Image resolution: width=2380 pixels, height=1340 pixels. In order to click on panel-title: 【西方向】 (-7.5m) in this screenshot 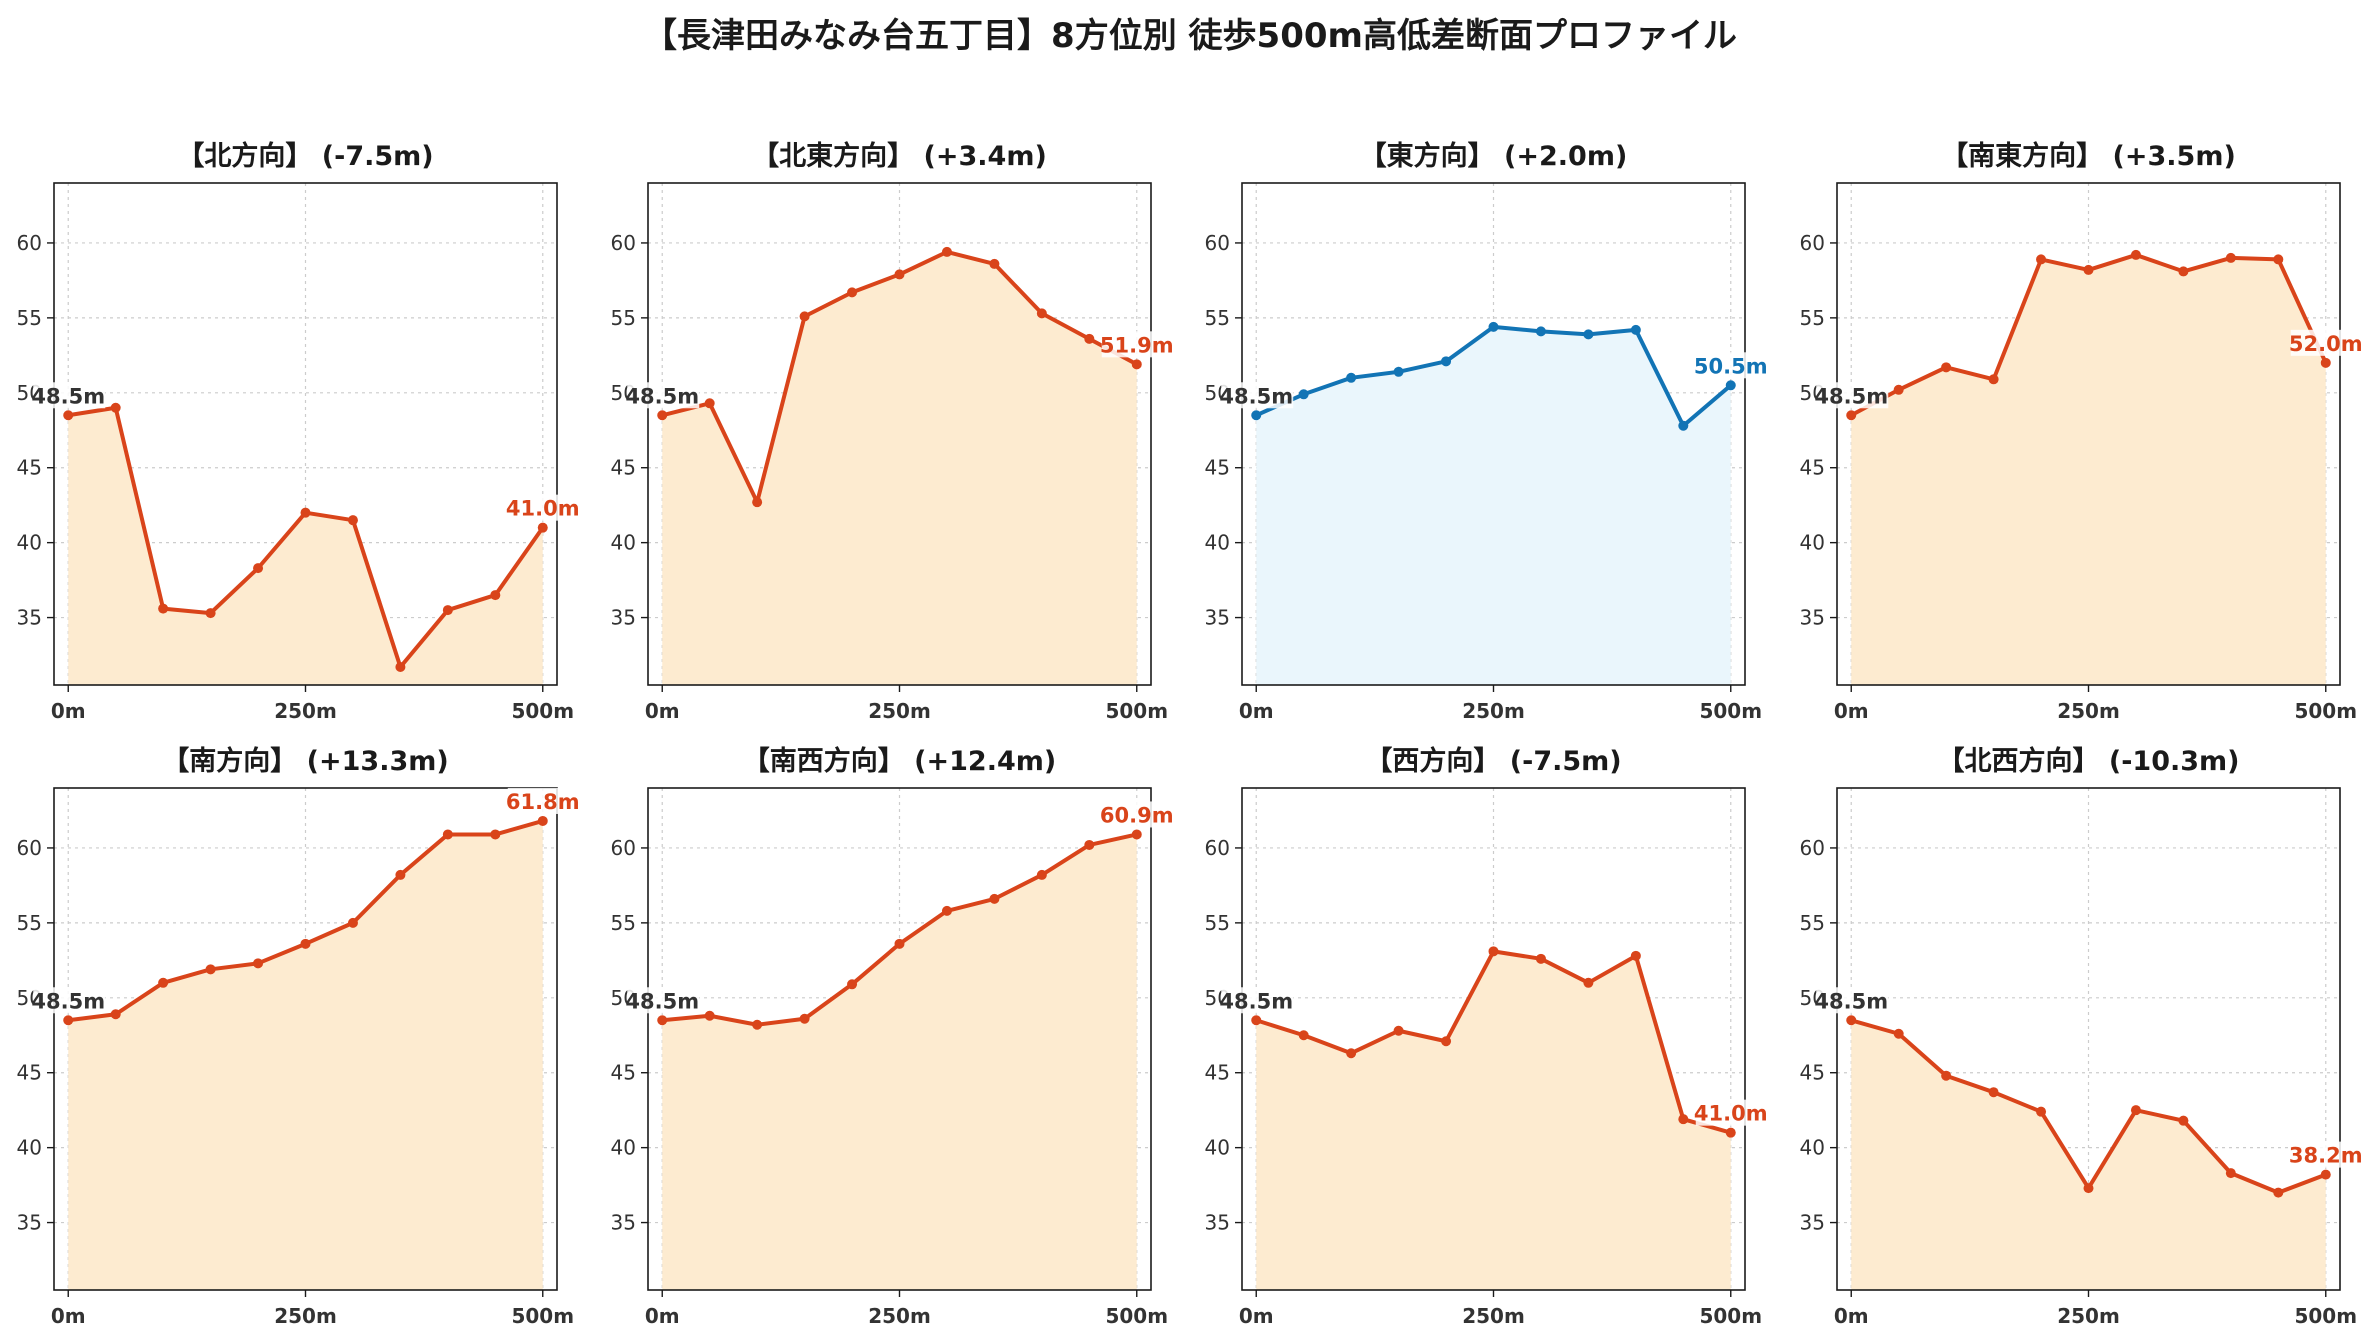, I will do `click(1493, 761)`.